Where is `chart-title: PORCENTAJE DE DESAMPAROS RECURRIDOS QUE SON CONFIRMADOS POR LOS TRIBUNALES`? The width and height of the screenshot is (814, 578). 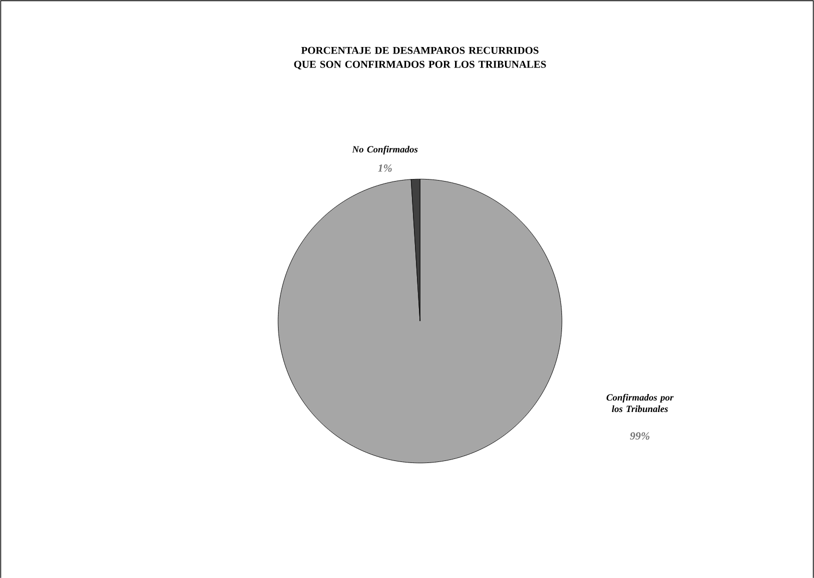
chart-title: PORCENTAJE DE DESAMPAROS RECURRIDOS QUE SON CONFIRMADOS POR LOS TRIBUNALES is located at coordinates (420, 58).